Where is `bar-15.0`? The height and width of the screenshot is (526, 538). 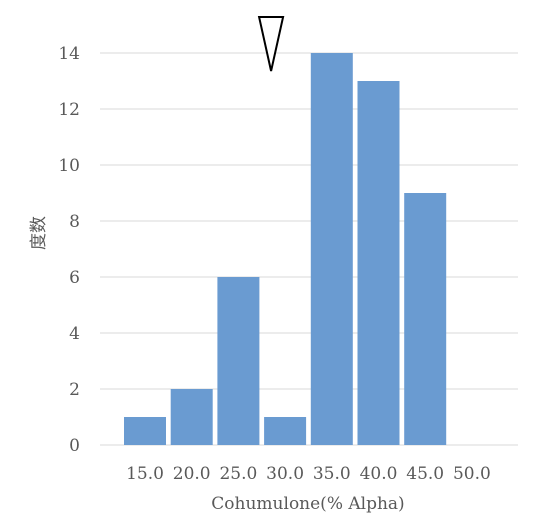
bar-15.0 is located at coordinates (145, 431).